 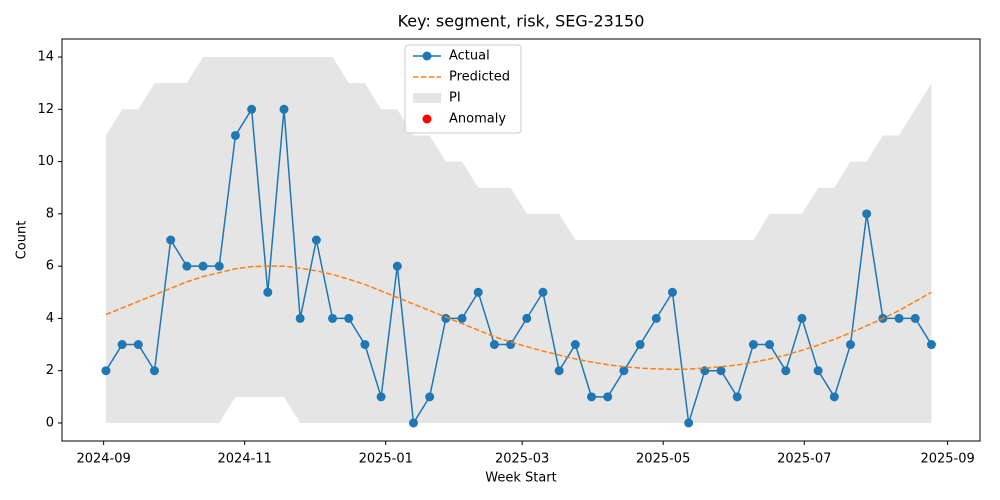 What do you see at coordinates (469, 56) in the screenshot?
I see `legend-label: Actual` at bounding box center [469, 56].